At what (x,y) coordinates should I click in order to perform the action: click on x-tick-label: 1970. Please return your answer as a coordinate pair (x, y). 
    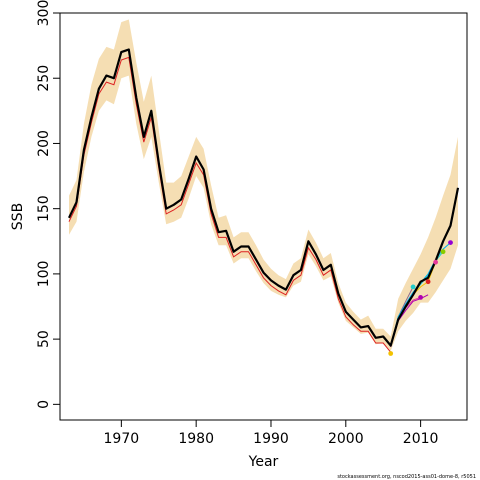
    Looking at the image, I should click on (122, 439).